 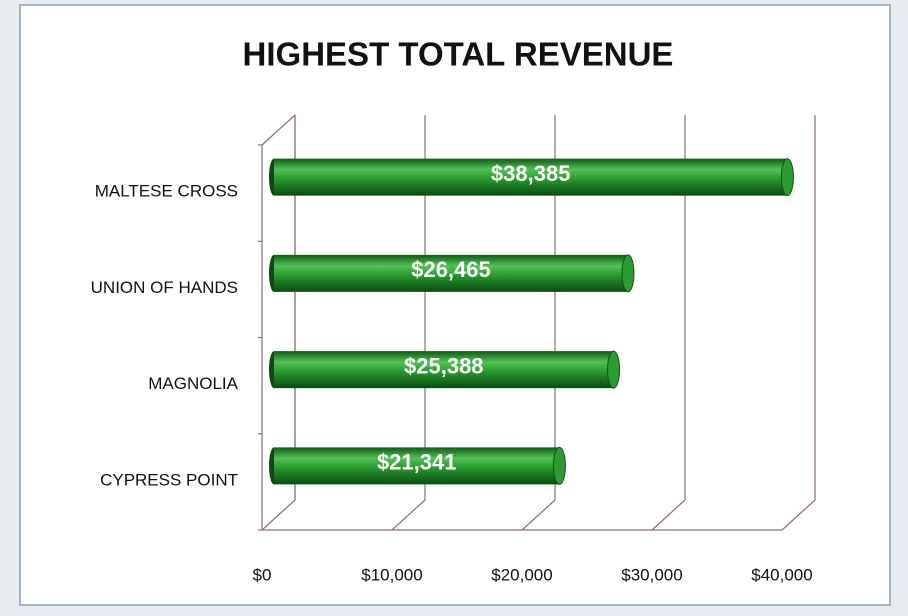 What do you see at coordinates (391, 574) in the screenshot?
I see `x-tick-label: $10,000` at bounding box center [391, 574].